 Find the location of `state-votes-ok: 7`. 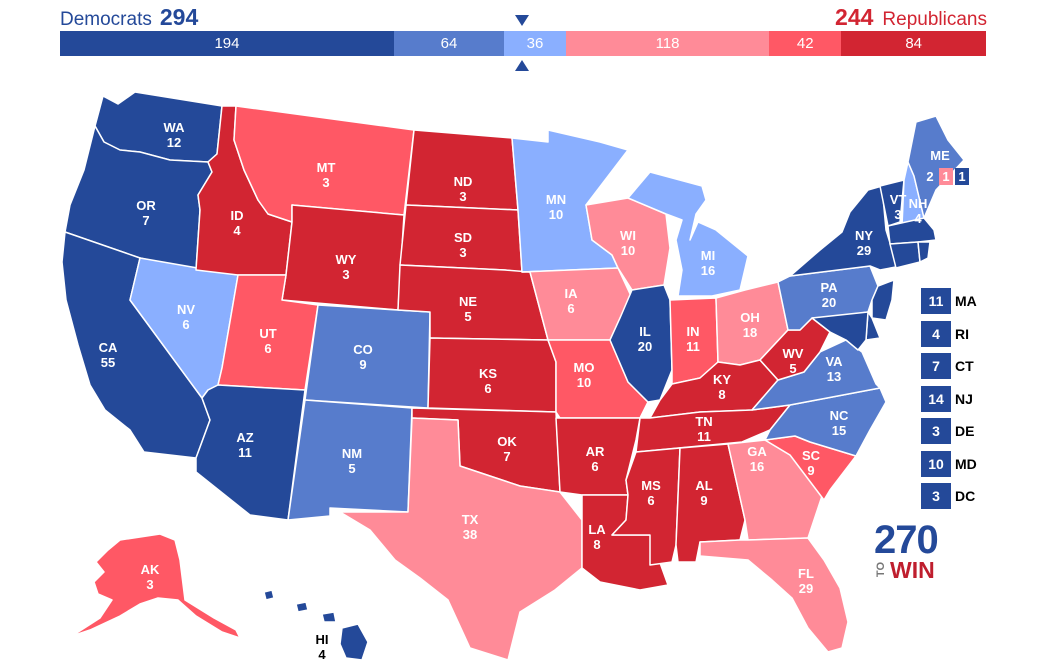

state-votes-ok: 7 is located at coordinates (506, 456).